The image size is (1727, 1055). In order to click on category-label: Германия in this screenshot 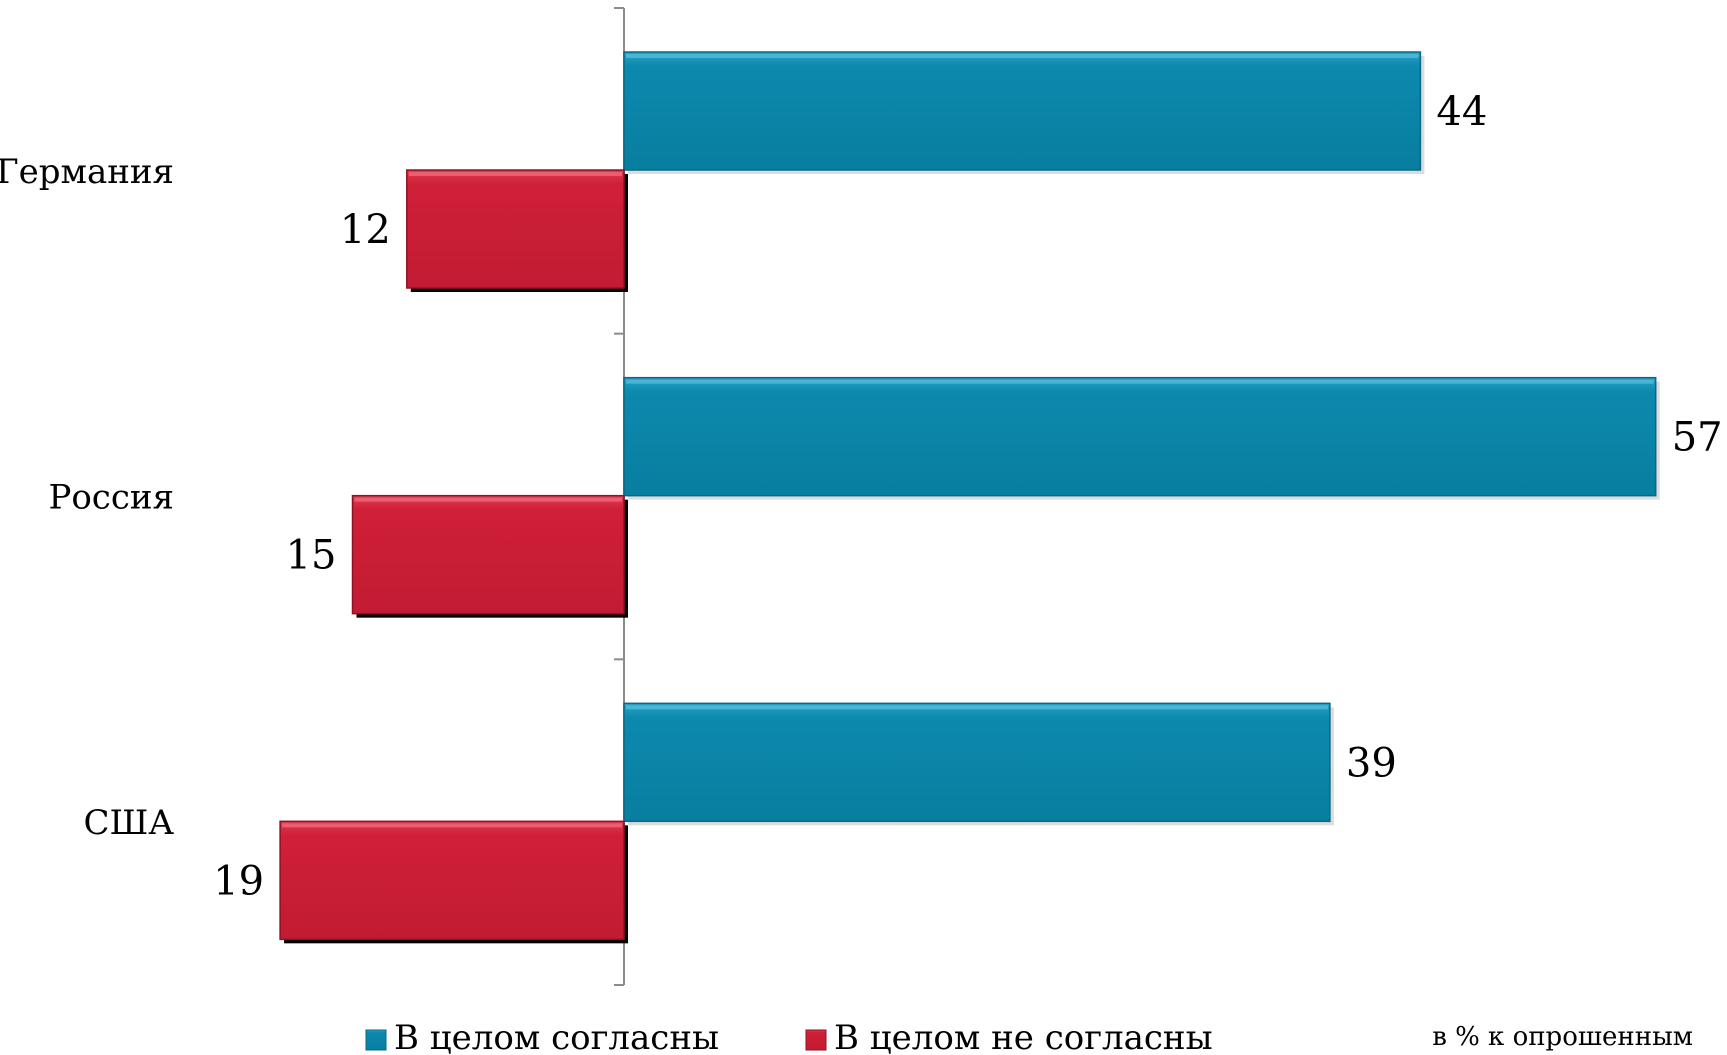, I will do `click(87, 172)`.